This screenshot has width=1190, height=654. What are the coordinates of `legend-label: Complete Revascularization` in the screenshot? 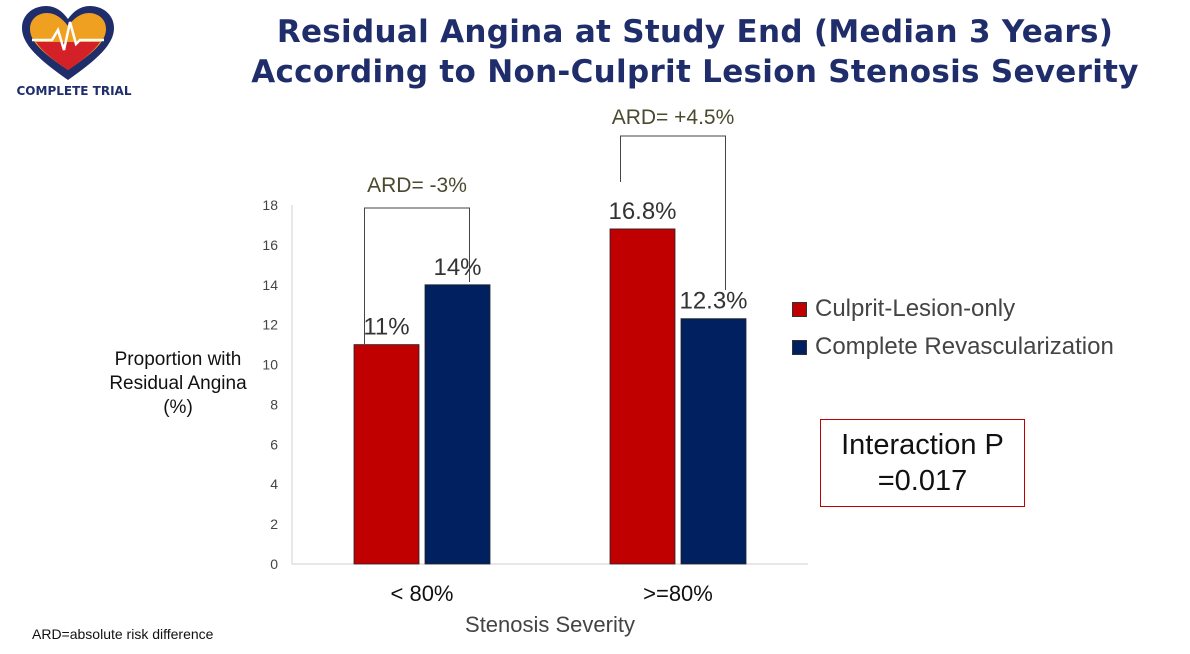 It's located at (964, 346).